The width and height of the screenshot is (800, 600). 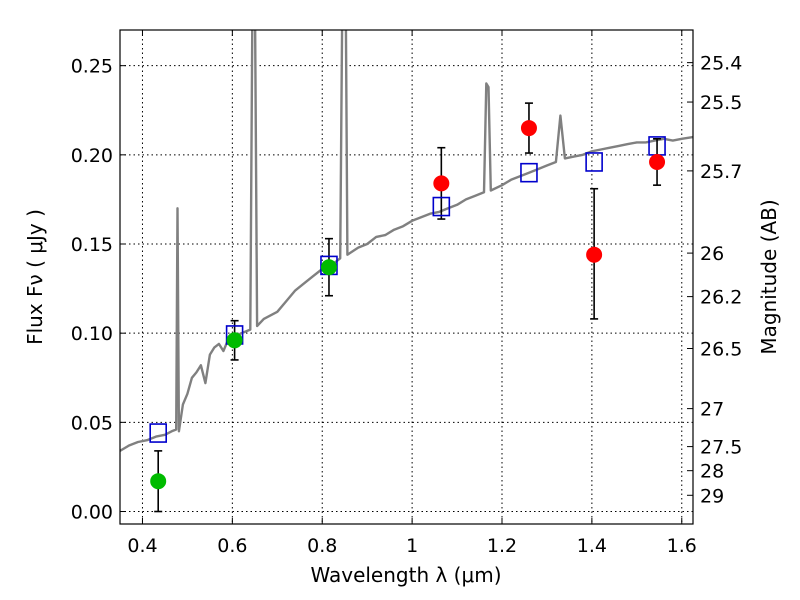 What do you see at coordinates (712, 496) in the screenshot?
I see `y-right-tick-label: 29` at bounding box center [712, 496].